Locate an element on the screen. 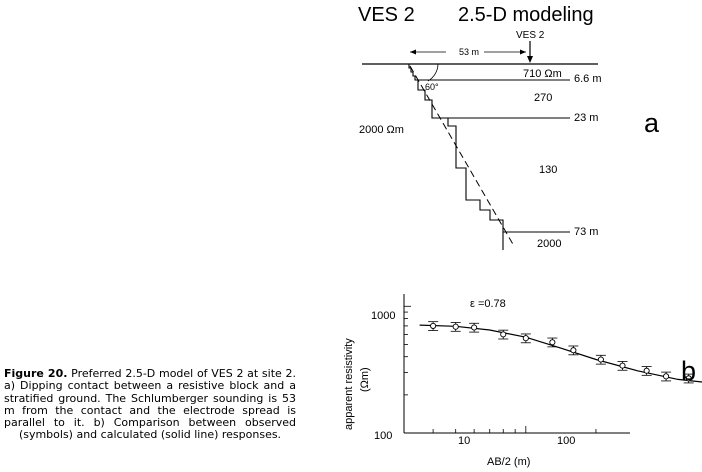  dipping-contact-dashed is located at coordinates (462, 156).